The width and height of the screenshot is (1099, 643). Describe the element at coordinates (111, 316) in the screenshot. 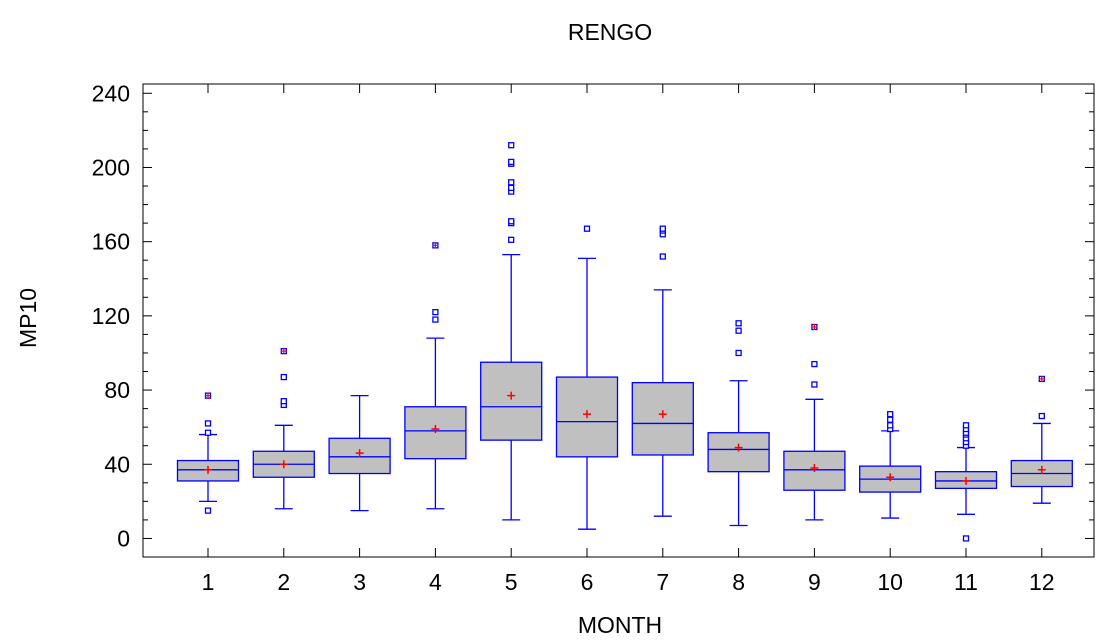

I see `y-tick-label: 120` at that location.